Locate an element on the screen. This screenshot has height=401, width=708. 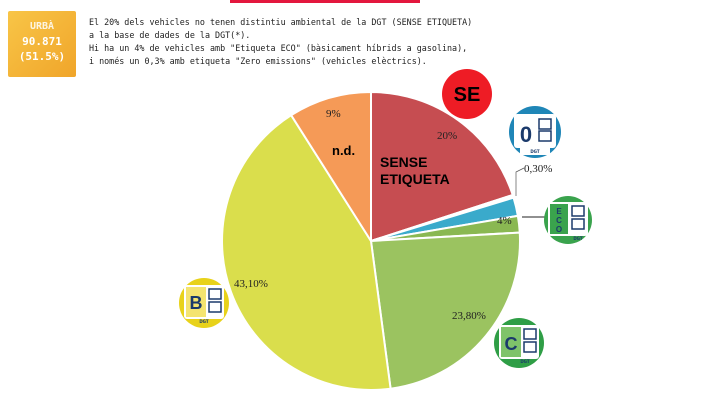
slice-label-c: 23,80% is located at coordinates (469, 316).